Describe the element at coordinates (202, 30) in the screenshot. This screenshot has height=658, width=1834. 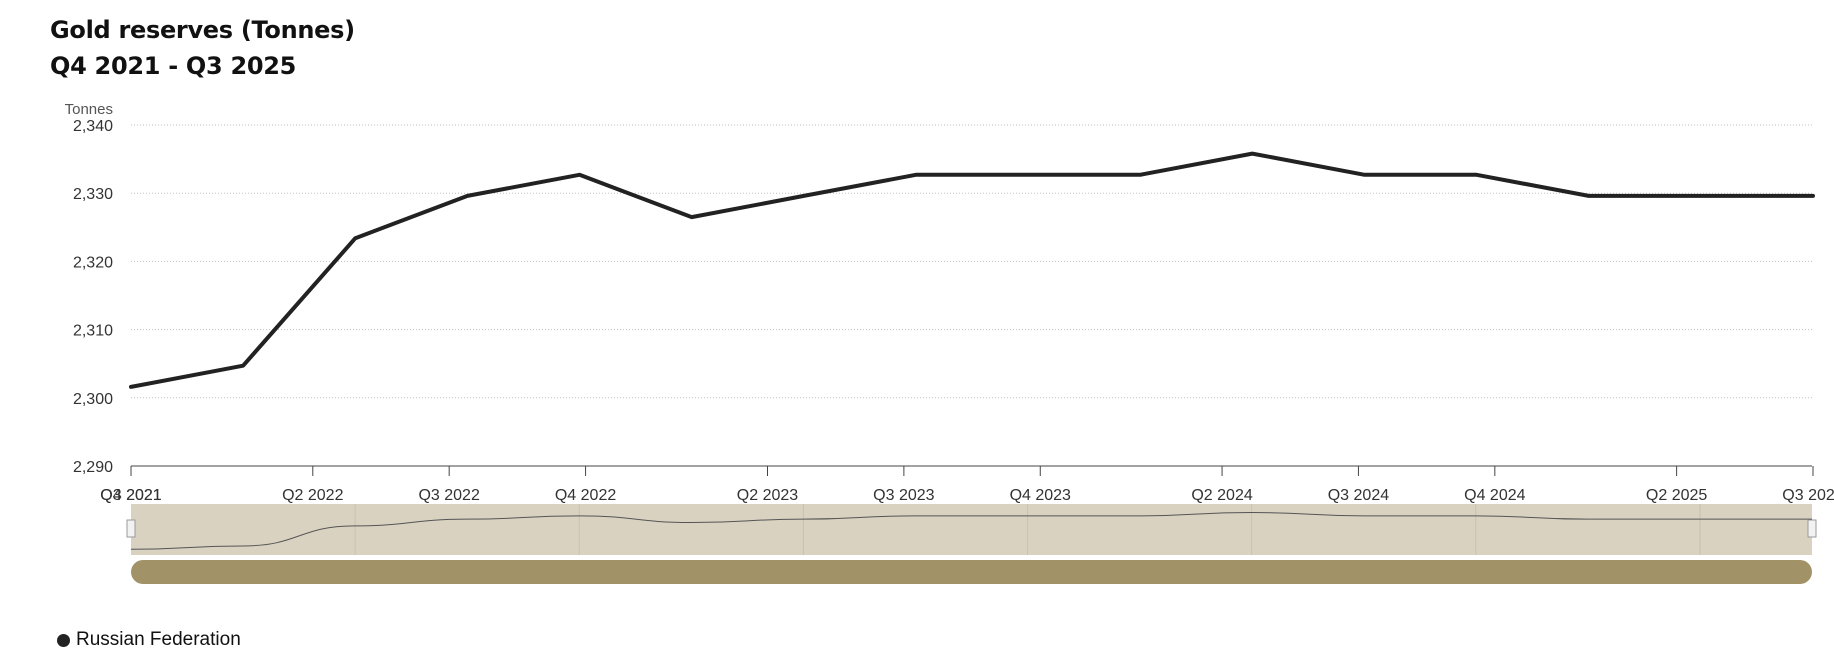
I see `chart-title: Gold reserves (Tonnes)` at that location.